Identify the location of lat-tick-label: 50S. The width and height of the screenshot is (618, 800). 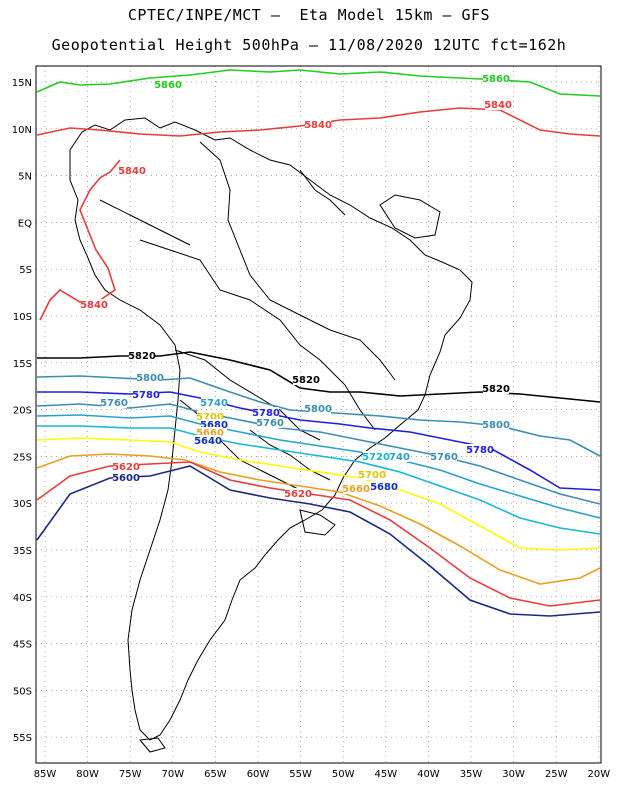
(22, 691).